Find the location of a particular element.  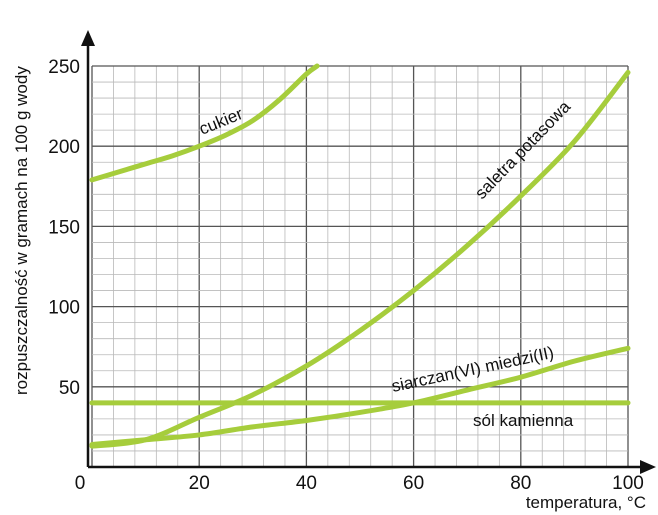

x-tick-label: 40 is located at coordinates (306, 483).